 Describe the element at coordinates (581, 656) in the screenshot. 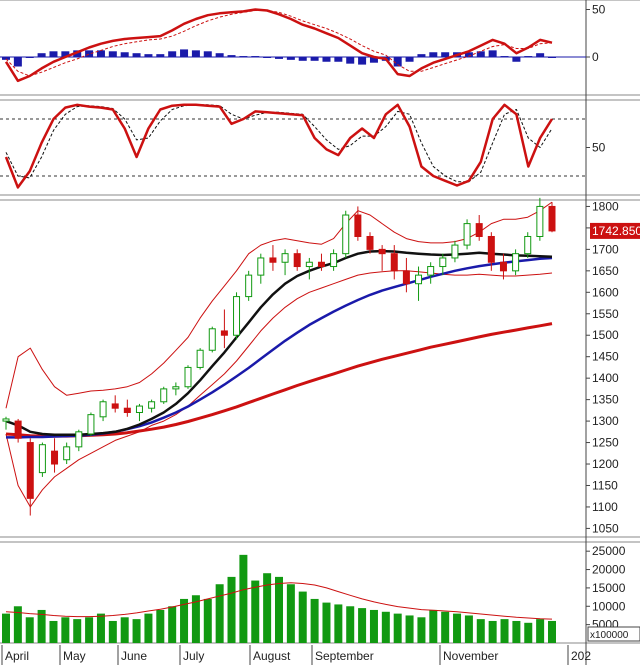

I see `month-label: 202` at that location.